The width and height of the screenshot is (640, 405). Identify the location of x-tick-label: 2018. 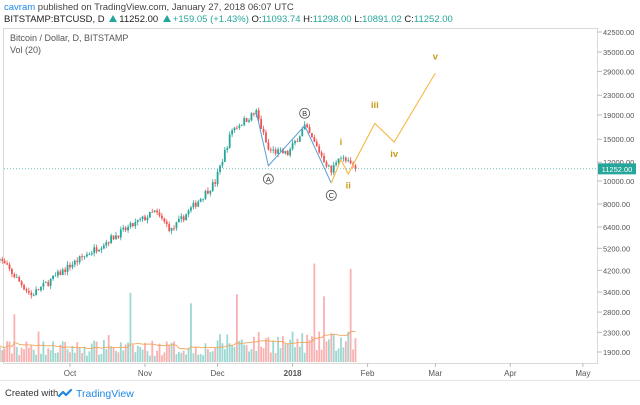
(293, 373).